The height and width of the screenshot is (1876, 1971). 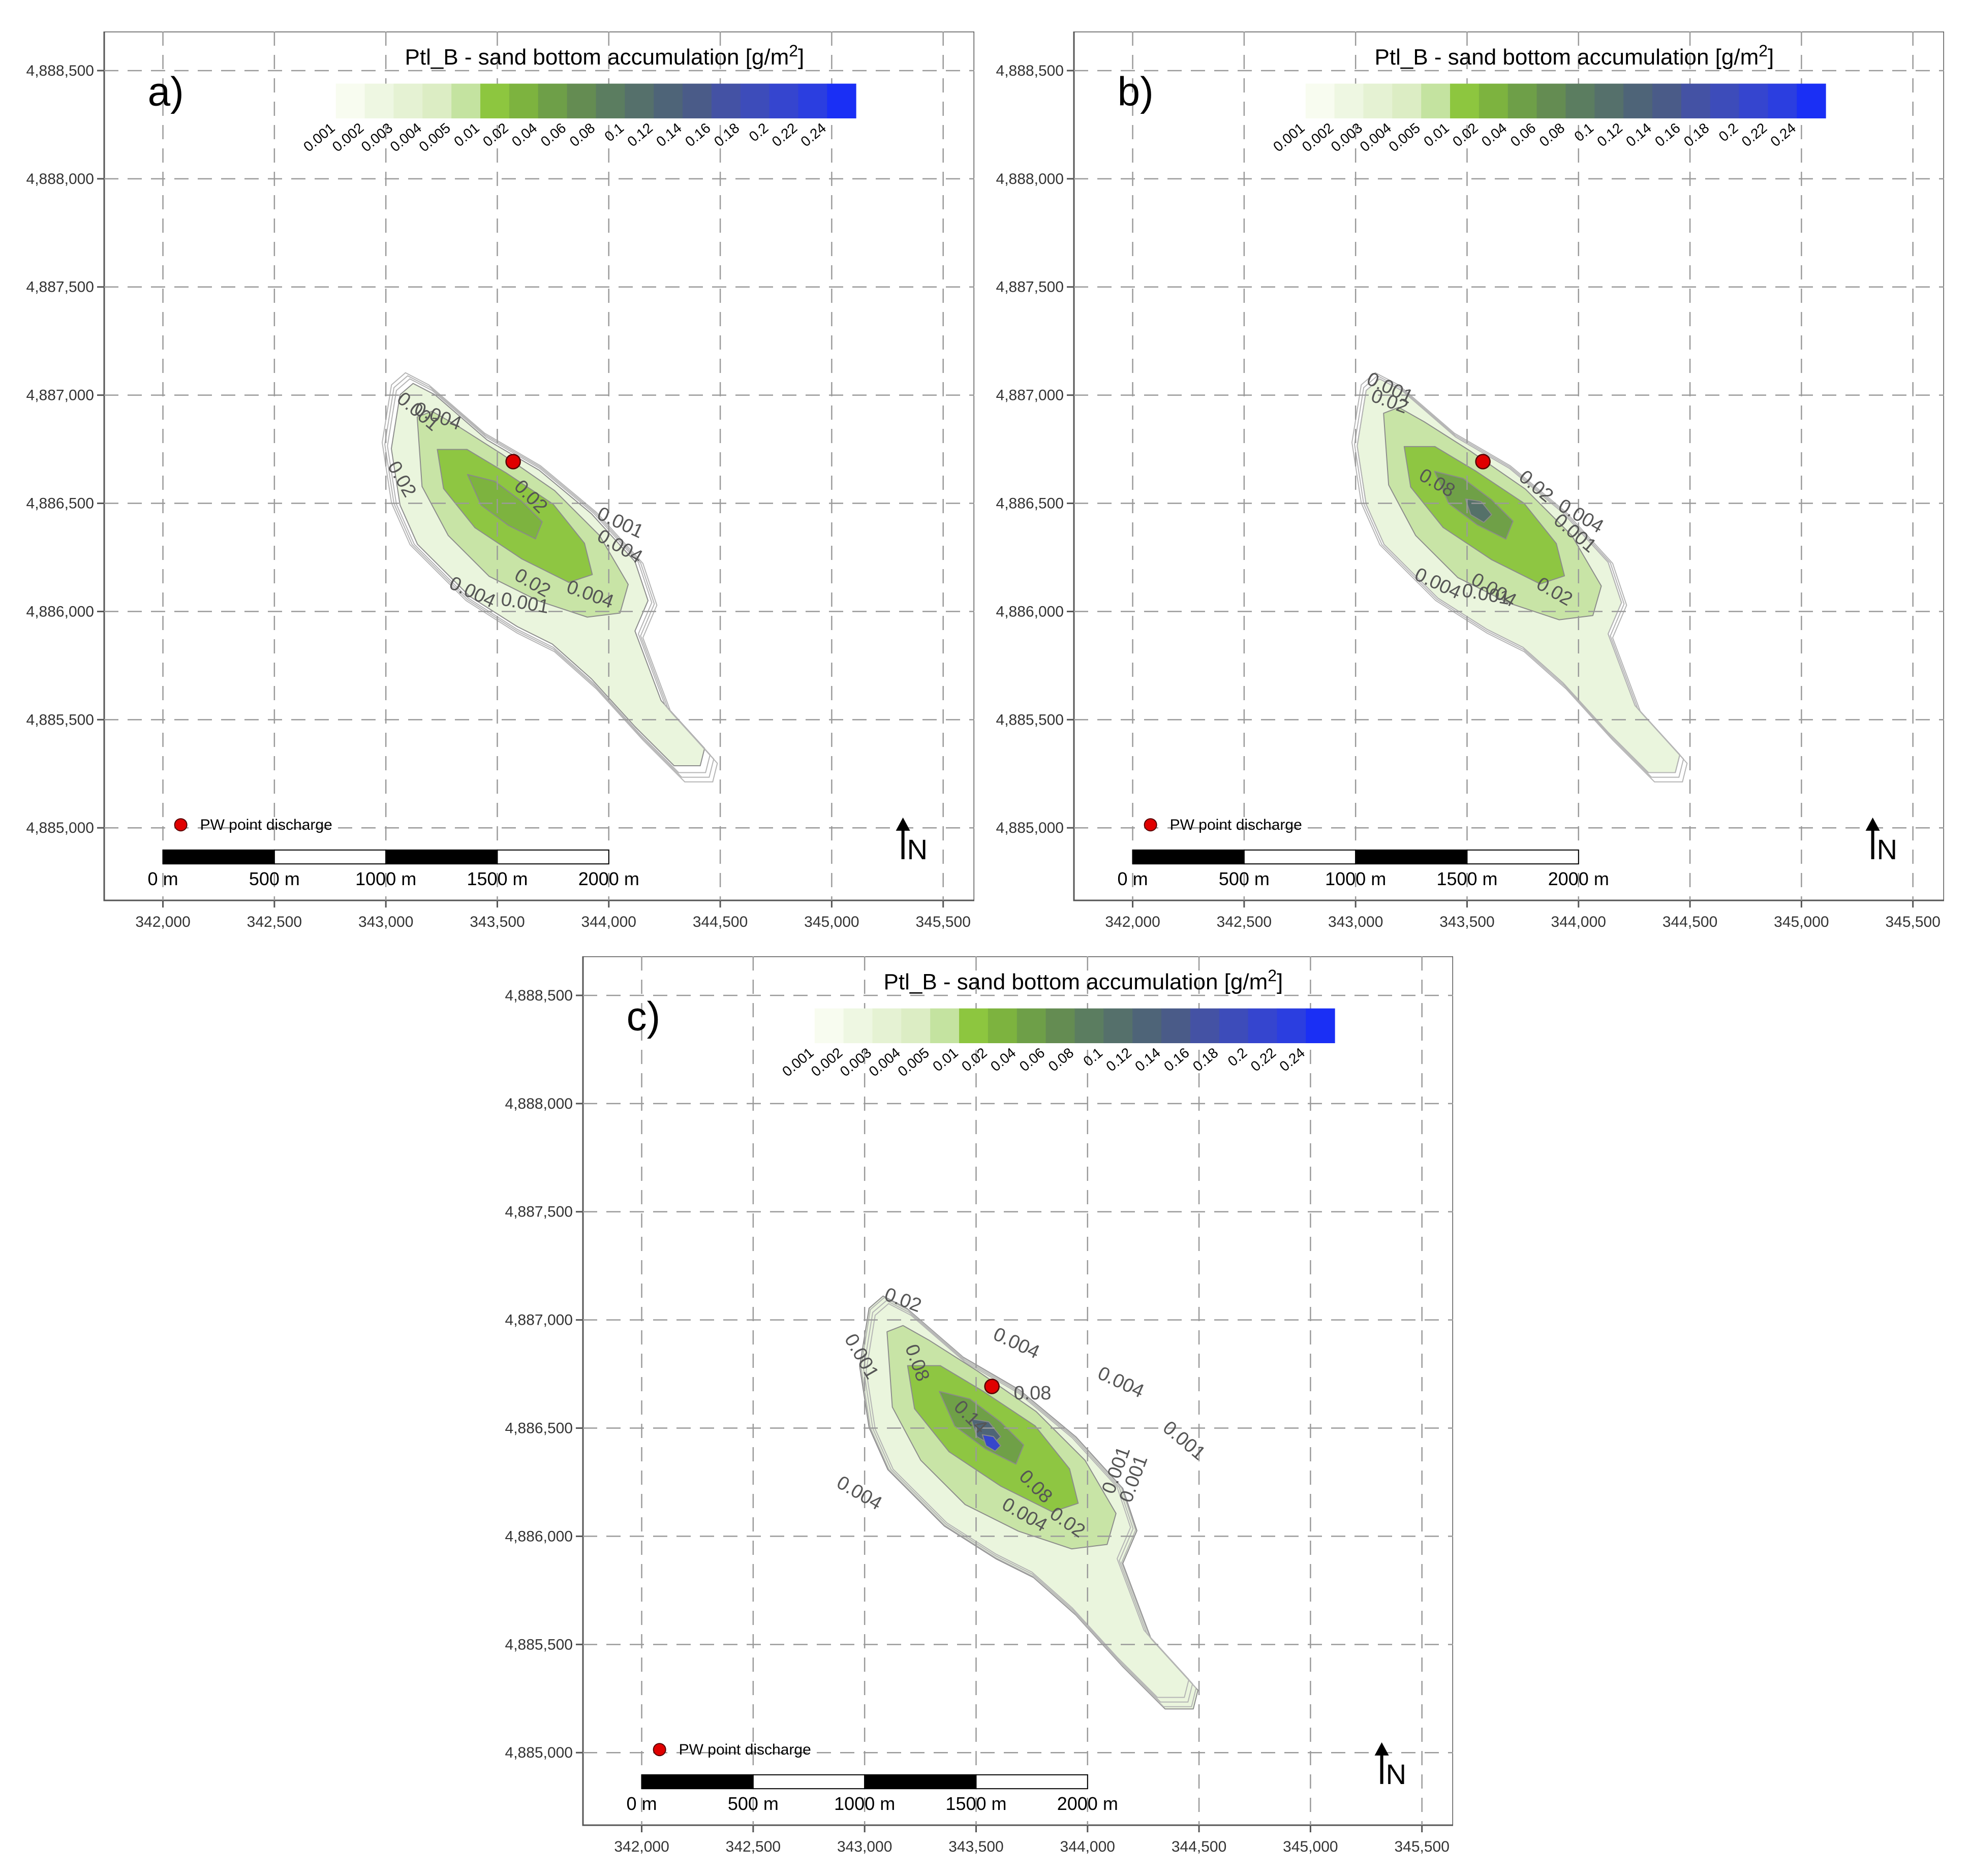 What do you see at coordinates (1578, 878) in the screenshot?
I see `scale-label: 2000 m` at bounding box center [1578, 878].